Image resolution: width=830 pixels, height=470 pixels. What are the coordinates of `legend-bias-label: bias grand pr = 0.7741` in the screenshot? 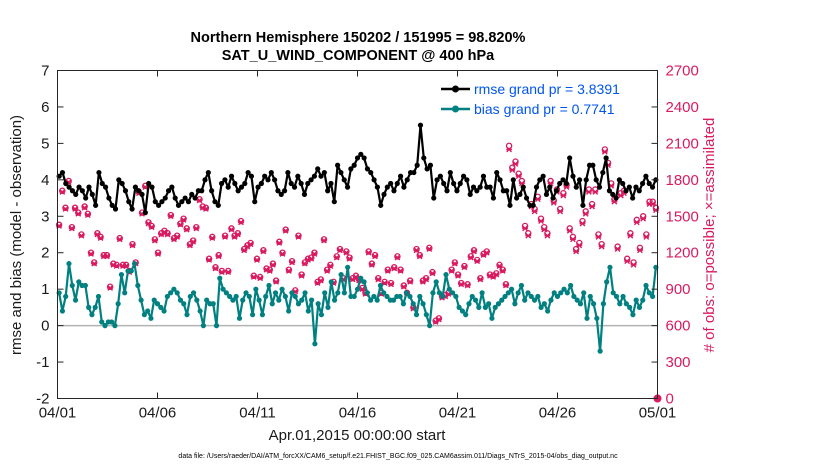 It's located at (544, 109).